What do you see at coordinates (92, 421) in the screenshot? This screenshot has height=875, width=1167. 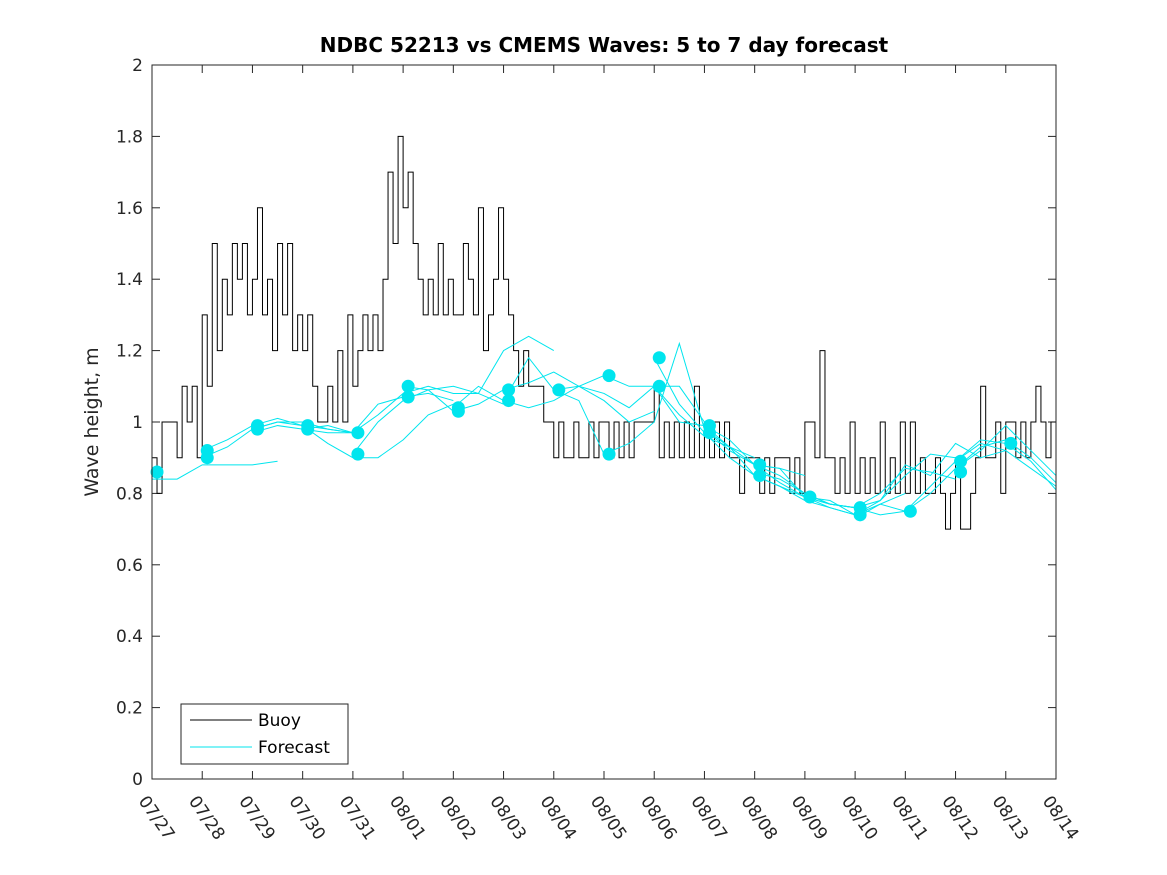 I see `y-axis-label: Wave height, m` at bounding box center [92, 421].